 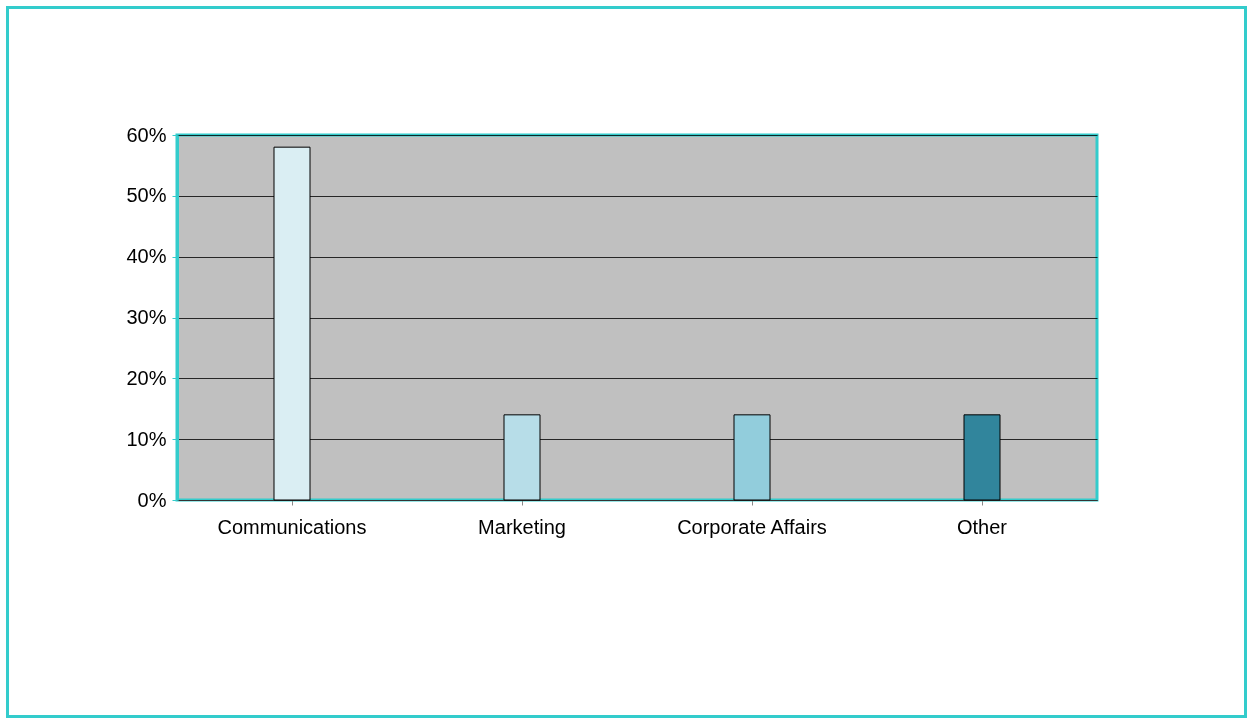 I want to click on y-tick-label: 10%, so click(x=146, y=438).